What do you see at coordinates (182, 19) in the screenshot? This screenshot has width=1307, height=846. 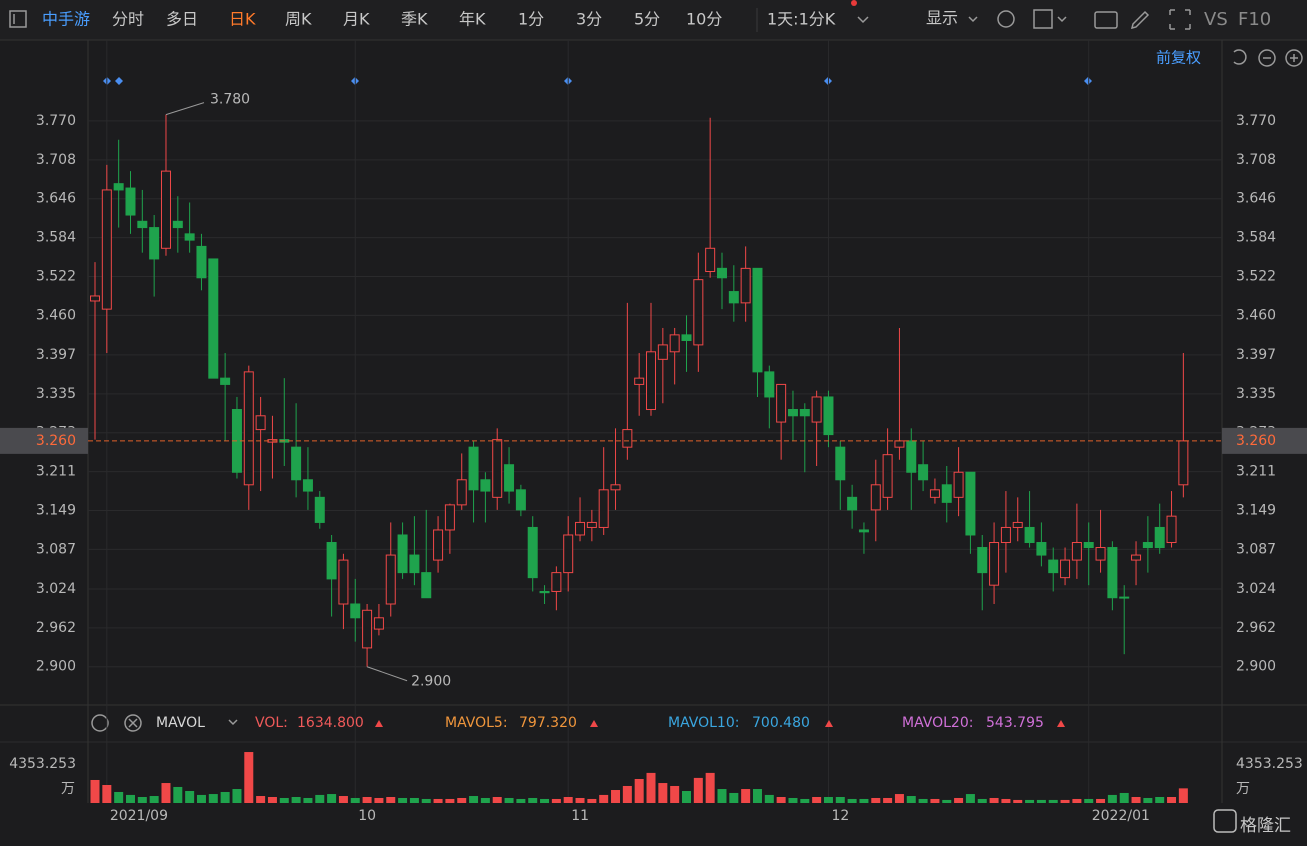 I see `tab: 多日` at bounding box center [182, 19].